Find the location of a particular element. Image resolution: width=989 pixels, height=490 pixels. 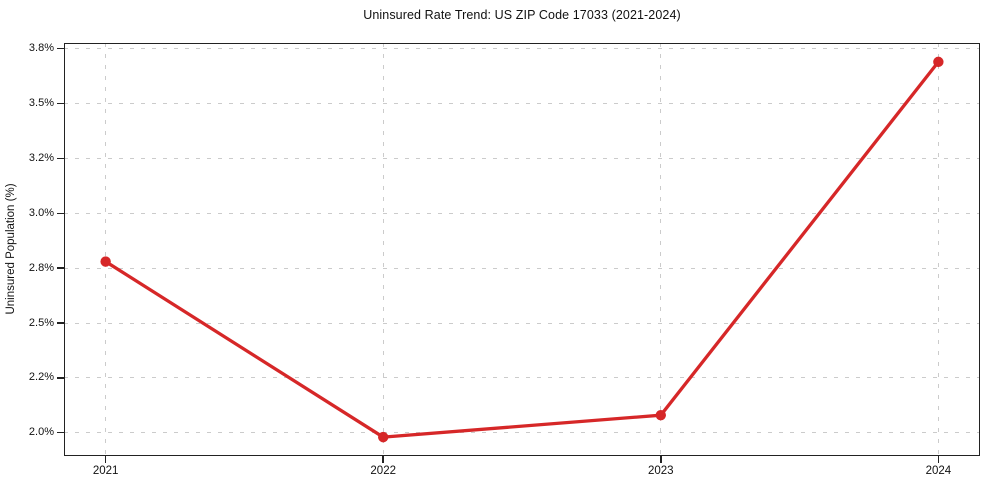

y-tick-label: 3.5% is located at coordinates (41, 103).